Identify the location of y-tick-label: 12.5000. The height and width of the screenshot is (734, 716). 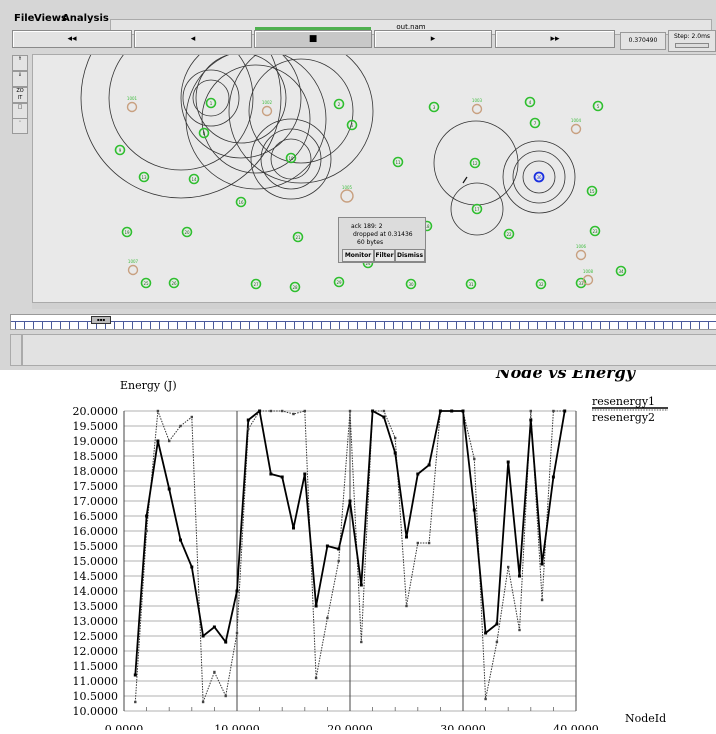
(96, 636).